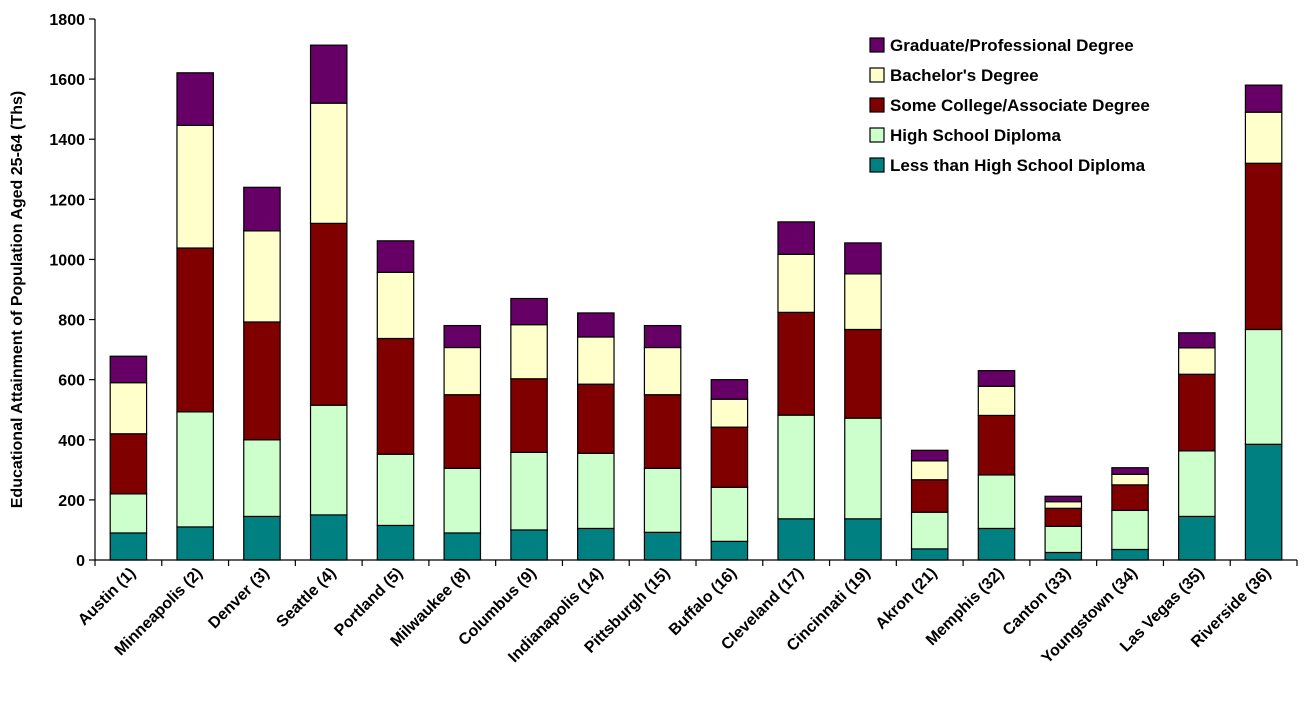 This screenshot has width=1309, height=717. Describe the element at coordinates (71, 381) in the screenshot. I see `y-tick-label: 600` at that location.